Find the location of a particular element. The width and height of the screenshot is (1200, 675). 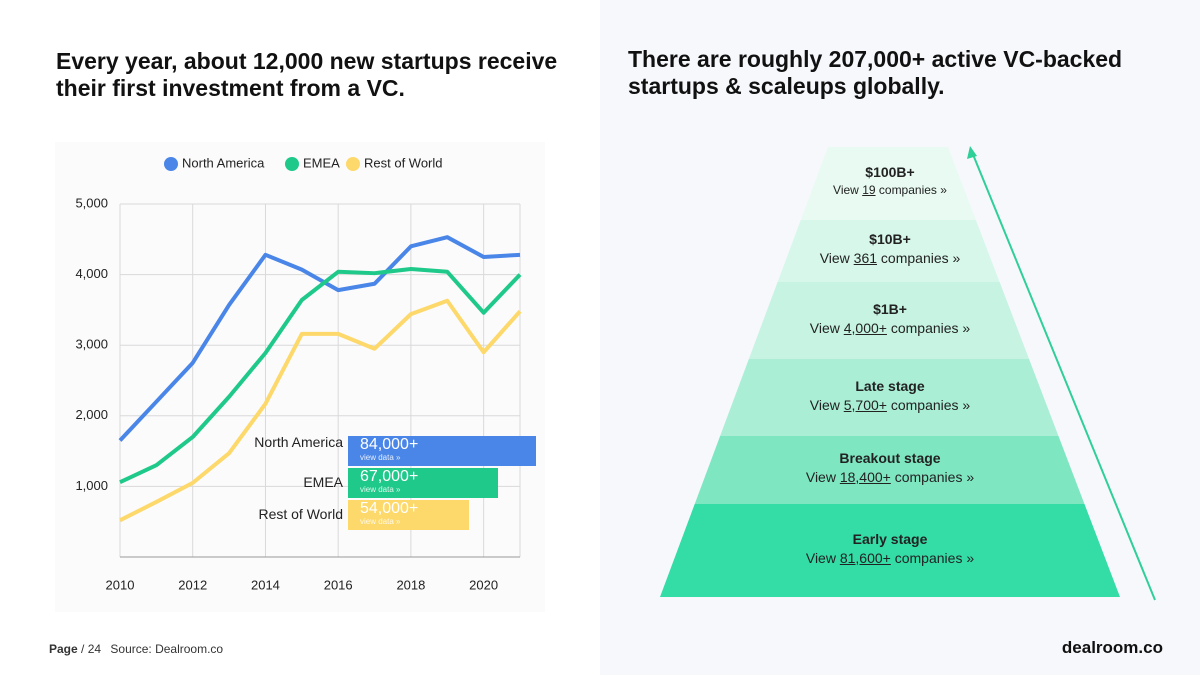

total-category: EMEA is located at coordinates (323, 482).